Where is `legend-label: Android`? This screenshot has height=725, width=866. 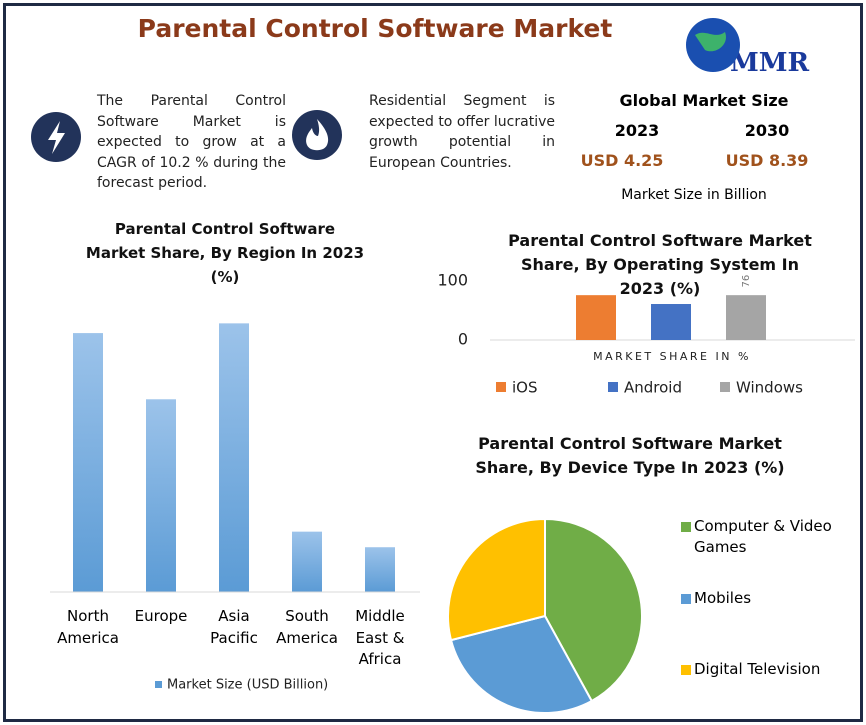 legend-label: Android is located at coordinates (653, 388).